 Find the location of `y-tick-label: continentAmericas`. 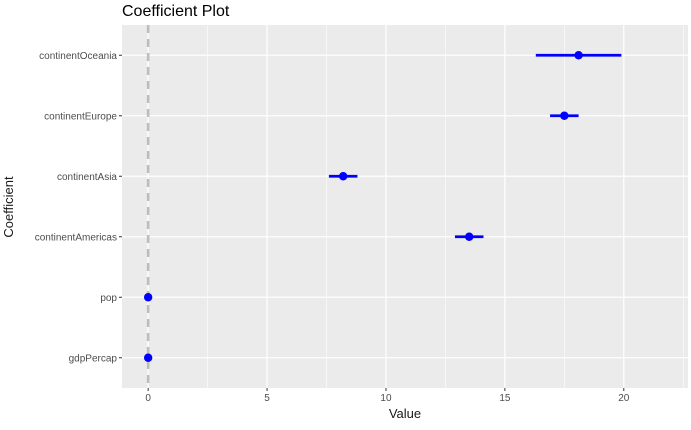

y-tick-label: continentAmericas is located at coordinates (76, 237).